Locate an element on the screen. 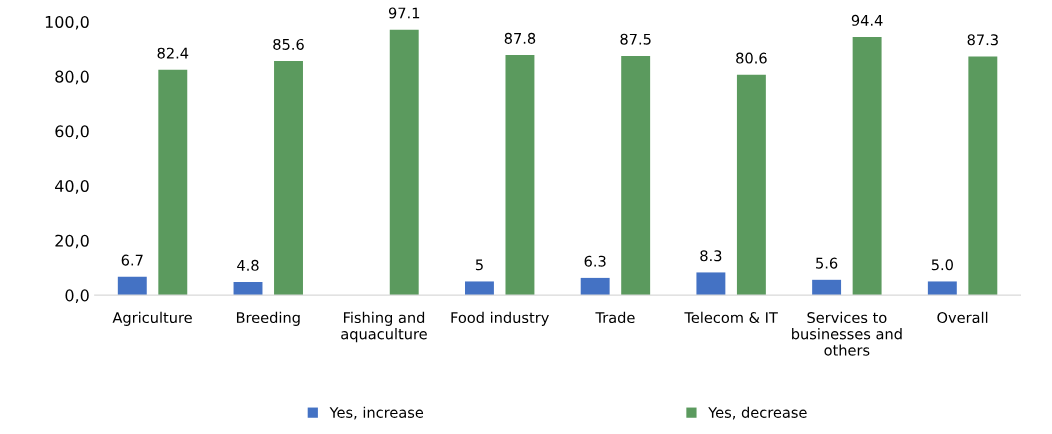 The height and width of the screenshot is (434, 1052). data-label: 87.3 is located at coordinates (982, 40).